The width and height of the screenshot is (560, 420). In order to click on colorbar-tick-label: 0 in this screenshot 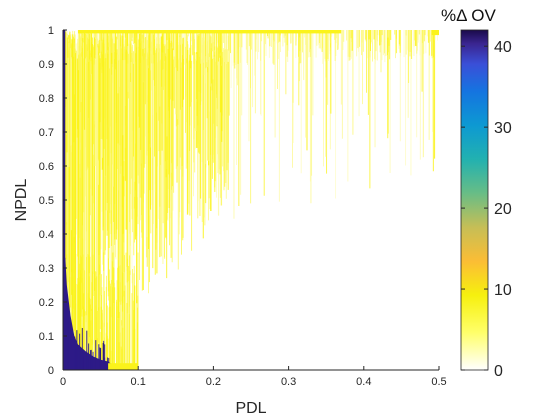, I will do `click(498, 371)`.